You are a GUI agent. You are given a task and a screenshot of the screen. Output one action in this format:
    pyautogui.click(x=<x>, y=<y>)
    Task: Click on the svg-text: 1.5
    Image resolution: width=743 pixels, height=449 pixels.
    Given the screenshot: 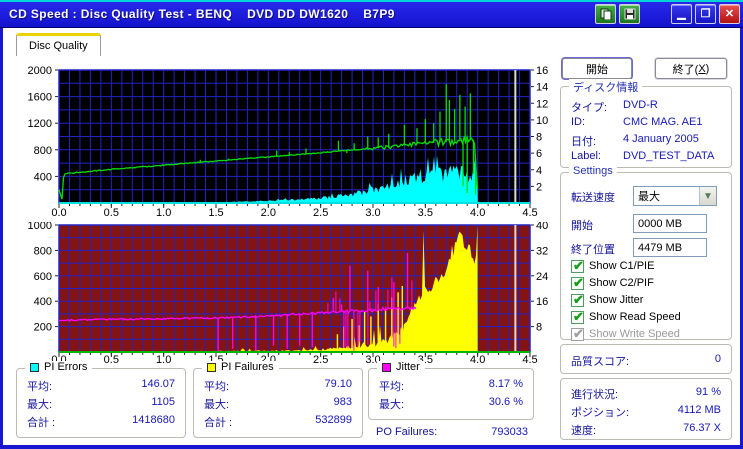 What is the action you would take?
    pyautogui.click(x=215, y=213)
    